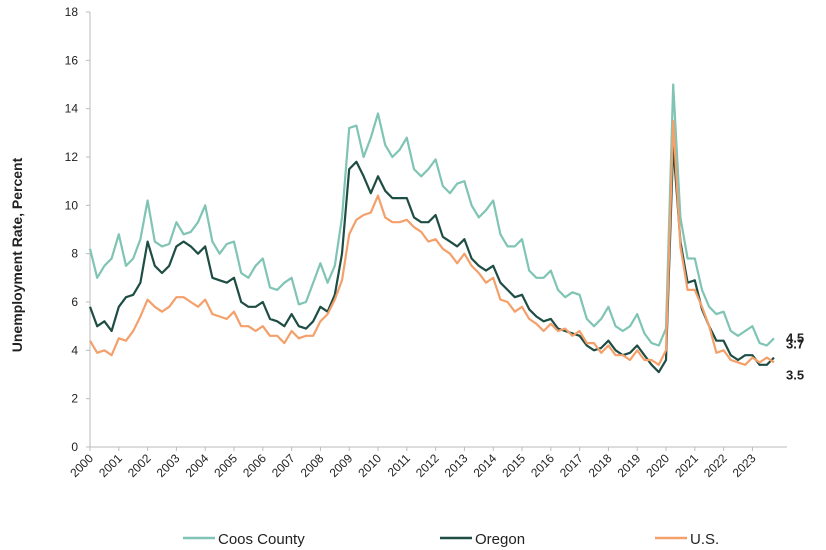  I want to click on x-tick-label: 2016, so click(542, 465).